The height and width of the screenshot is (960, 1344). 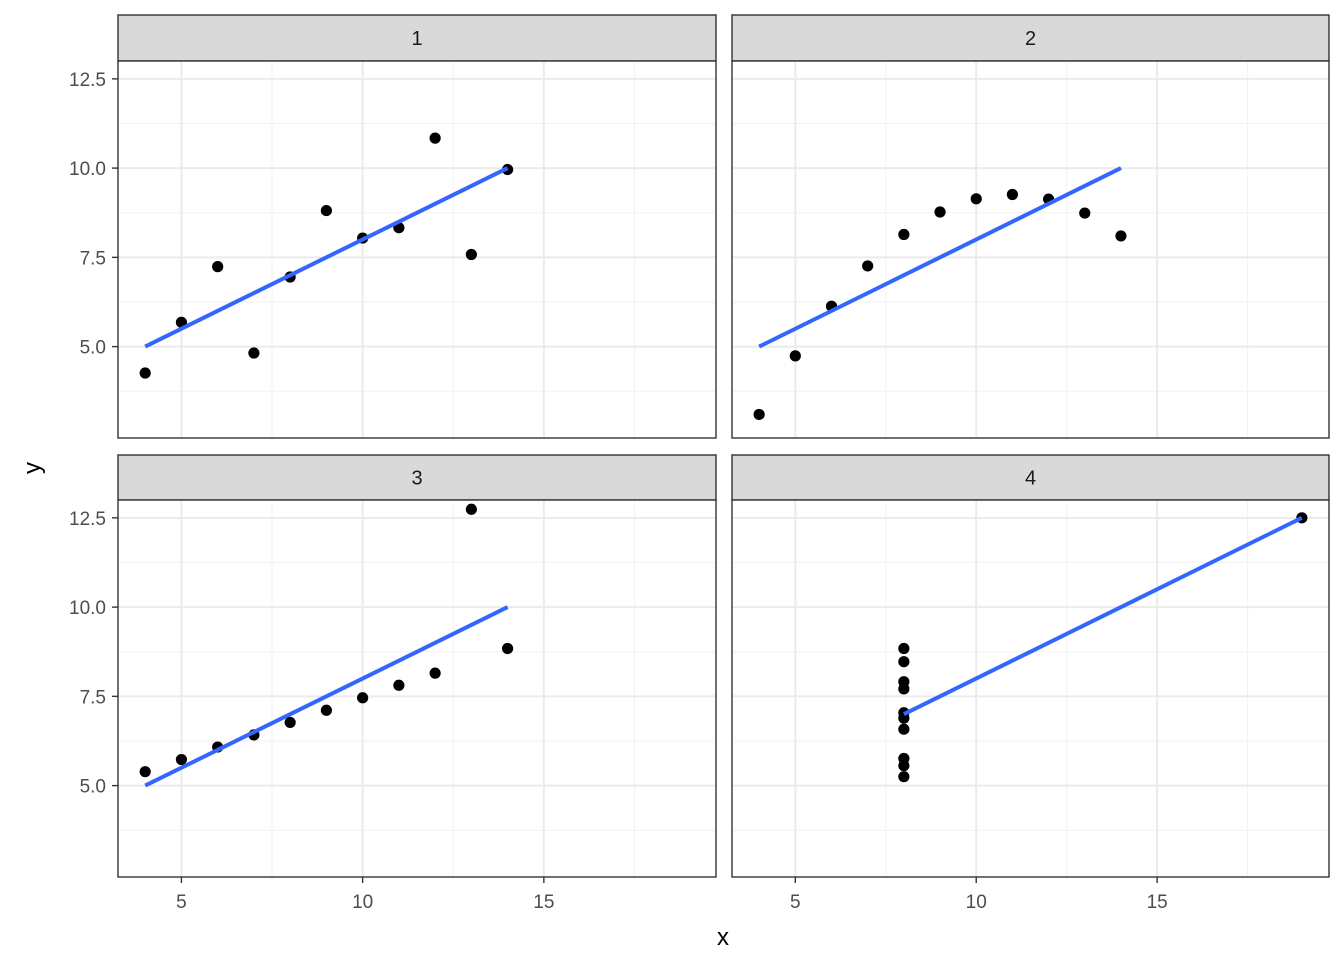 I want to click on facet-strip-label: 2, so click(x=1030, y=39).